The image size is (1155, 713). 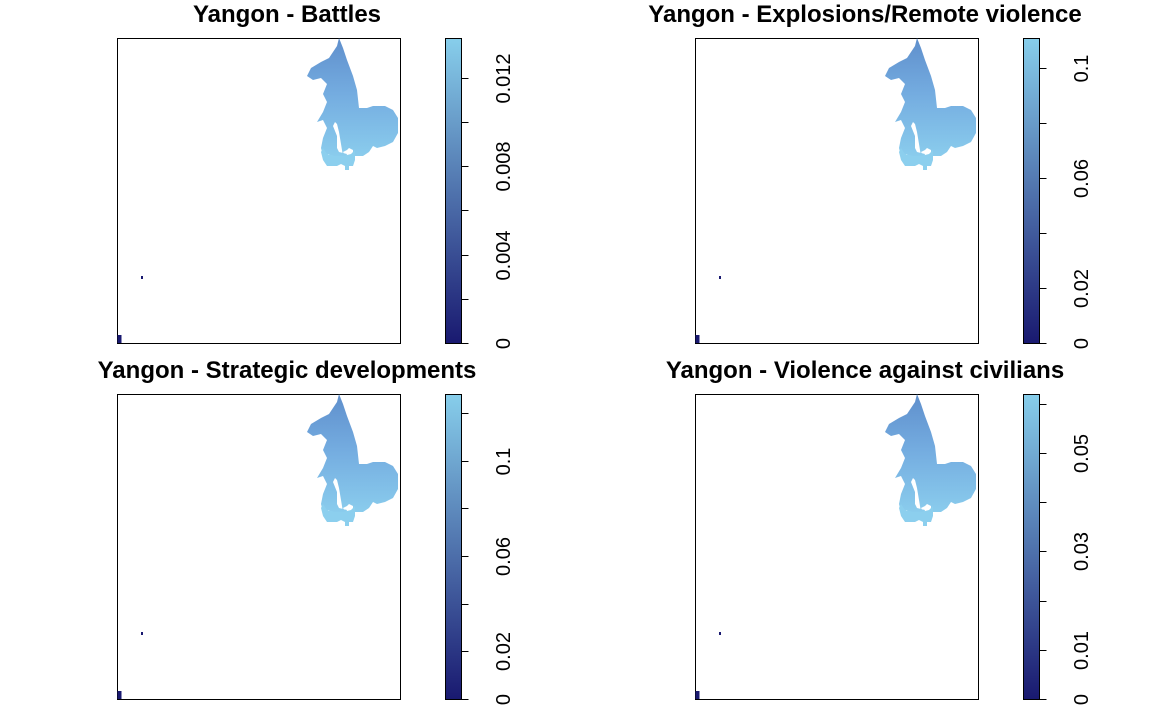 What do you see at coordinates (865, 370) in the screenshot?
I see `panel-title: Yangon - Violence against civilians` at bounding box center [865, 370].